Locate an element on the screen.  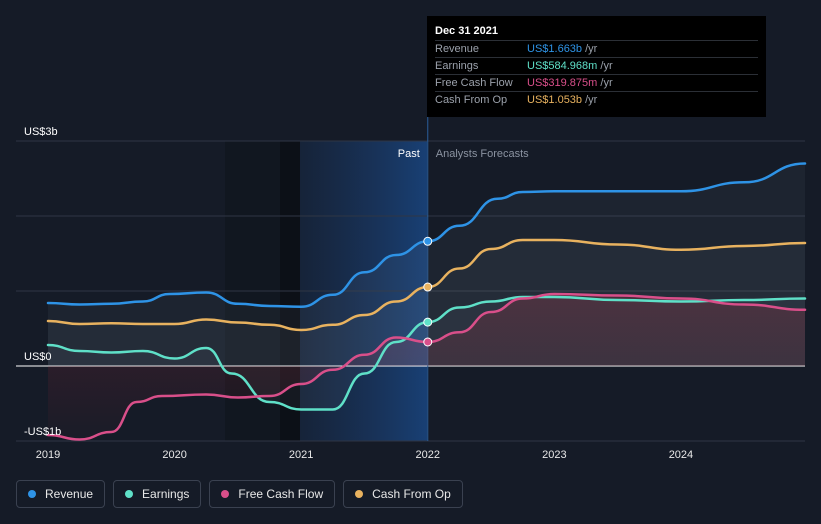
legend-item-earnings: Earnings is located at coordinates (157, 494).